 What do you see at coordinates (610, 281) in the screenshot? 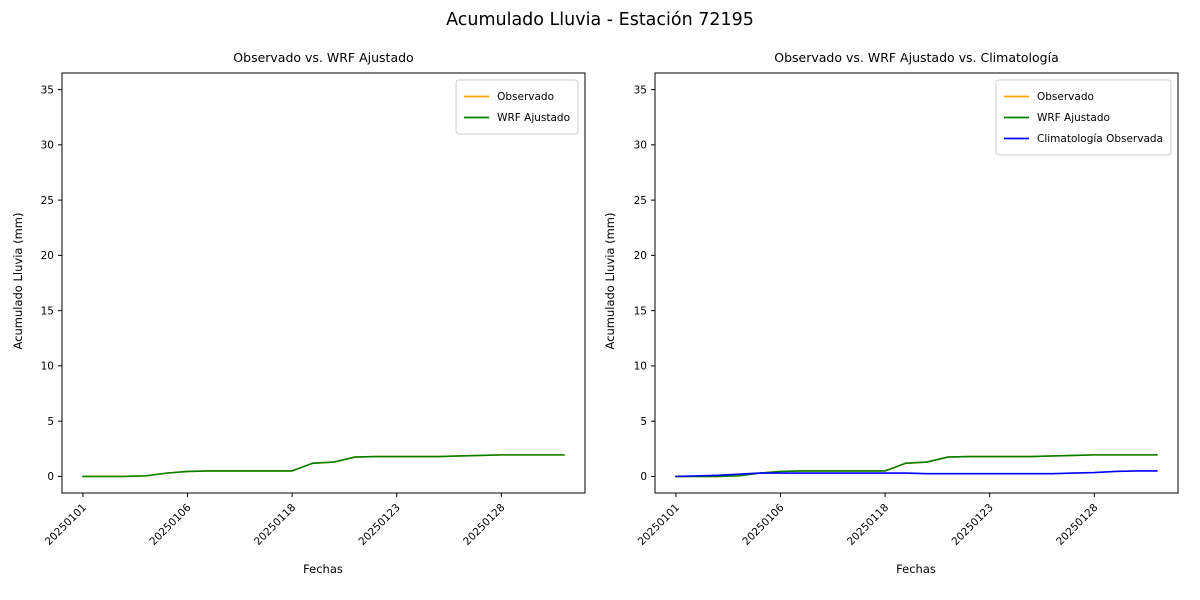
I see `right-y-axis-label: Acumulado Lluvia (mm)` at bounding box center [610, 281].